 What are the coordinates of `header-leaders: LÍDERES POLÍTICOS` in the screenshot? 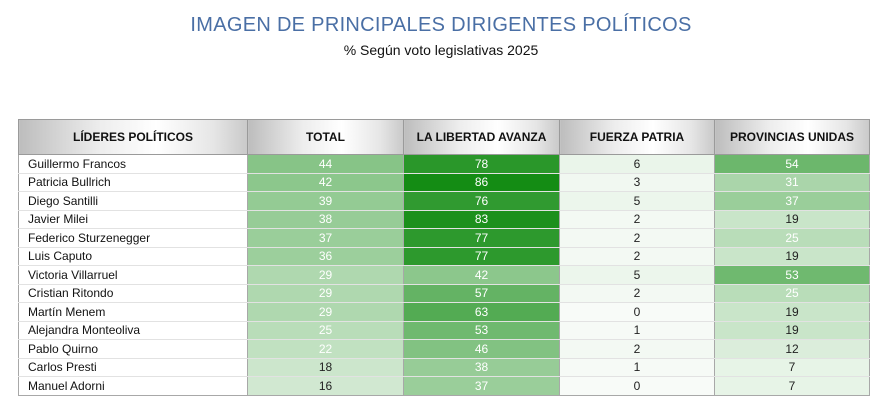 It's located at (133, 137).